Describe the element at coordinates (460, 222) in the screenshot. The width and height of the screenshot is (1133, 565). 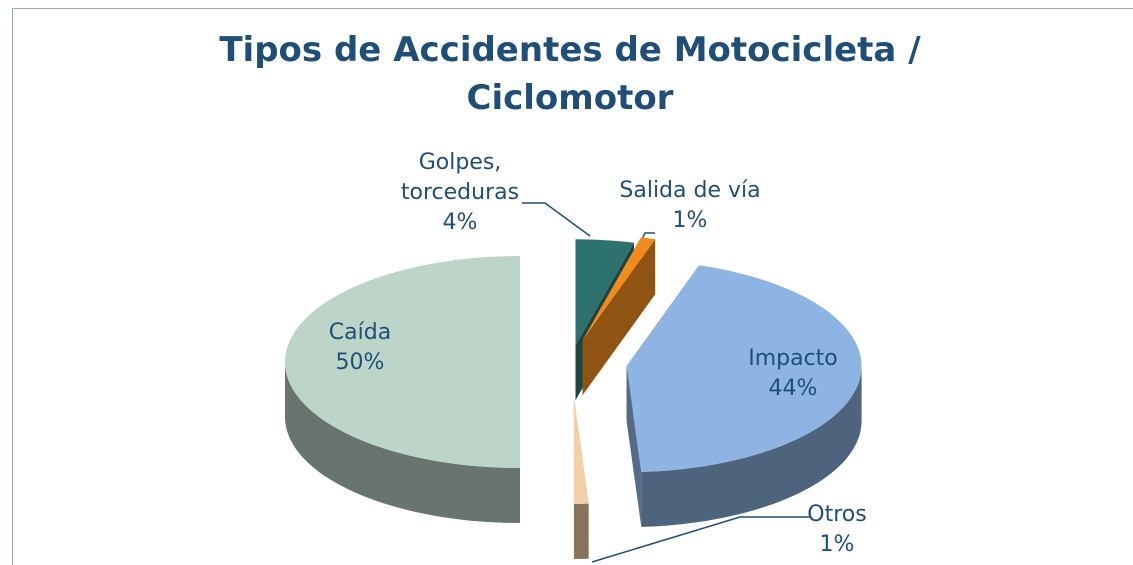
I see `value-label: 4%` at that location.